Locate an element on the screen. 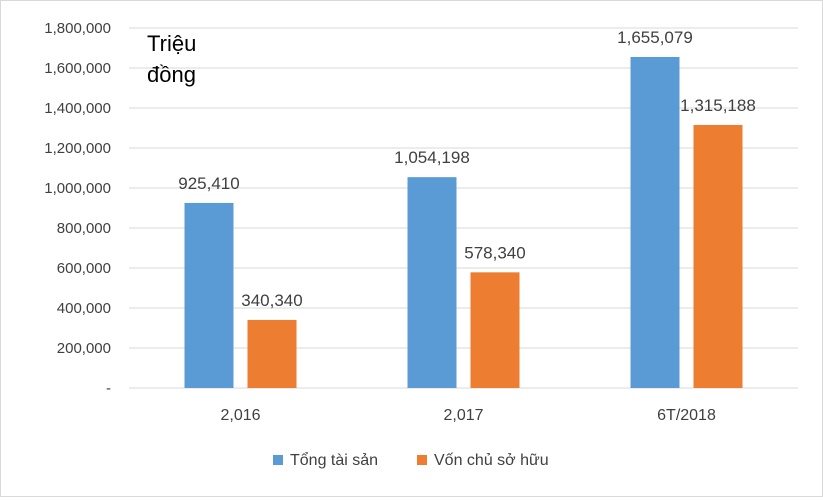 This screenshot has height=501, width=823. data-label: 1,054,198 is located at coordinates (432, 157).